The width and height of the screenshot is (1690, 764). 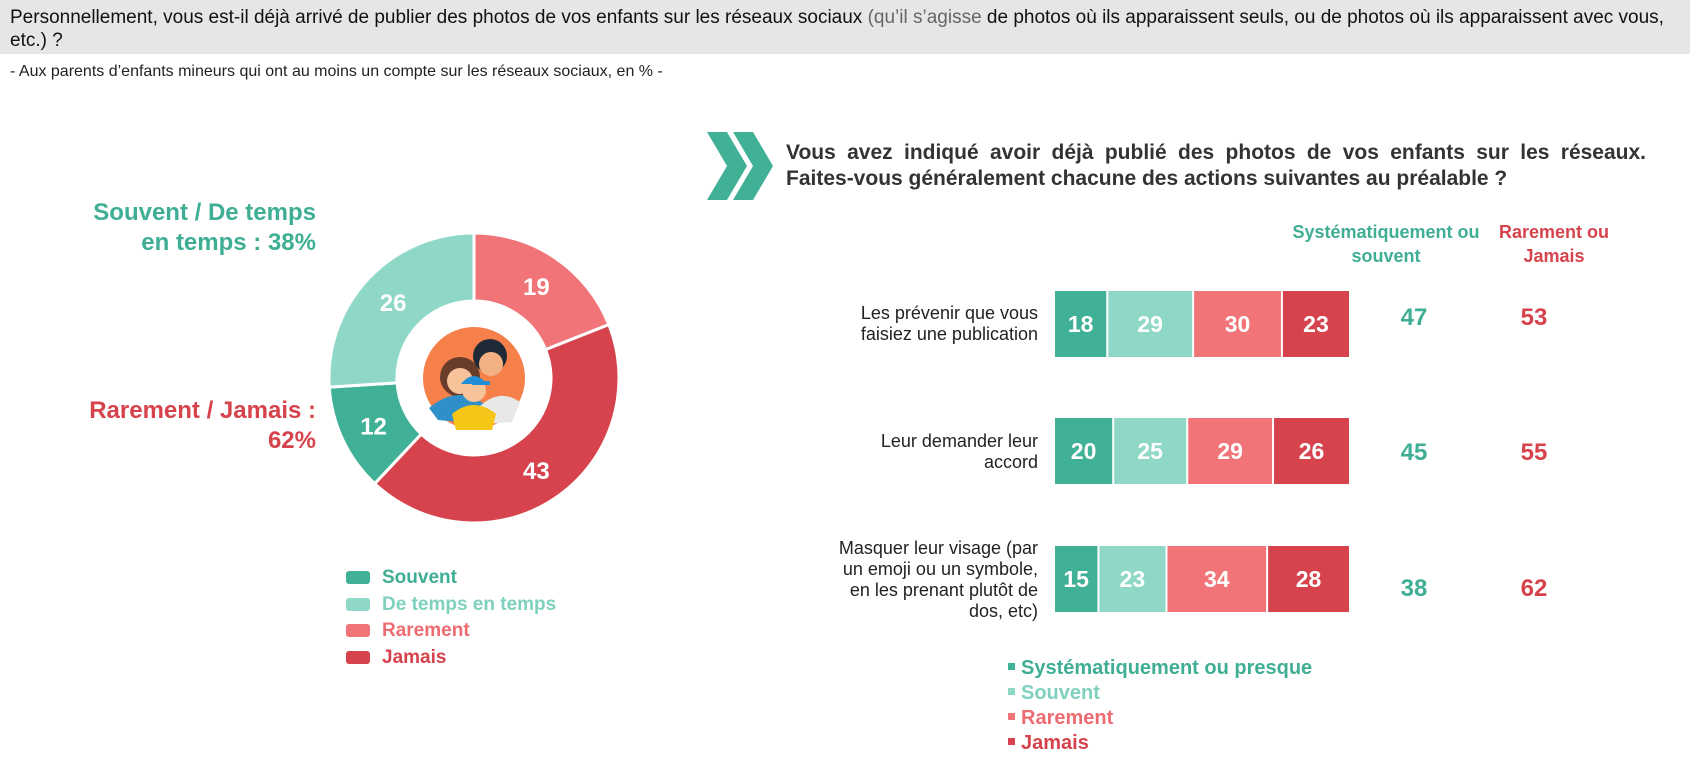 What do you see at coordinates (1167, 668) in the screenshot?
I see `legend-label: Systématiquement ou presque` at bounding box center [1167, 668].